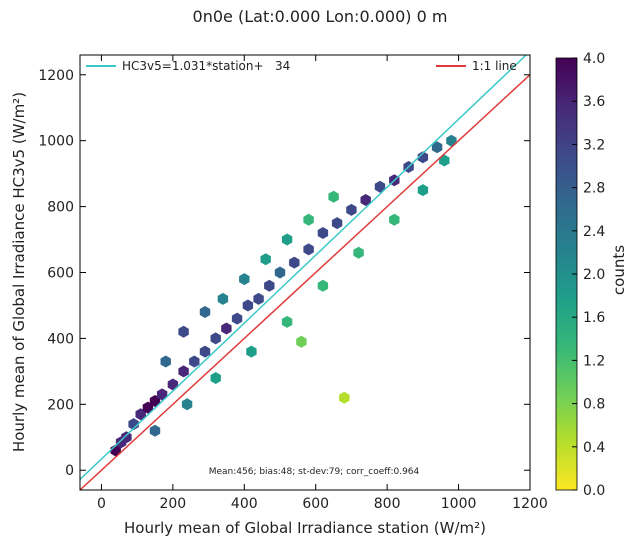 The width and height of the screenshot is (630, 543). What do you see at coordinates (315, 504) in the screenshot?
I see `x-tick-label-3: 600` at bounding box center [315, 504].